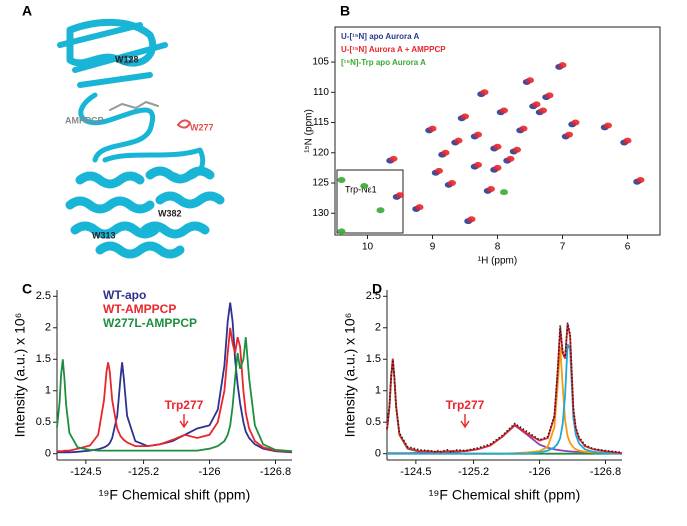  What do you see at coordinates (139, 309) in the screenshot?
I see `legend-entry: WT-AMPPCP` at bounding box center [139, 309].